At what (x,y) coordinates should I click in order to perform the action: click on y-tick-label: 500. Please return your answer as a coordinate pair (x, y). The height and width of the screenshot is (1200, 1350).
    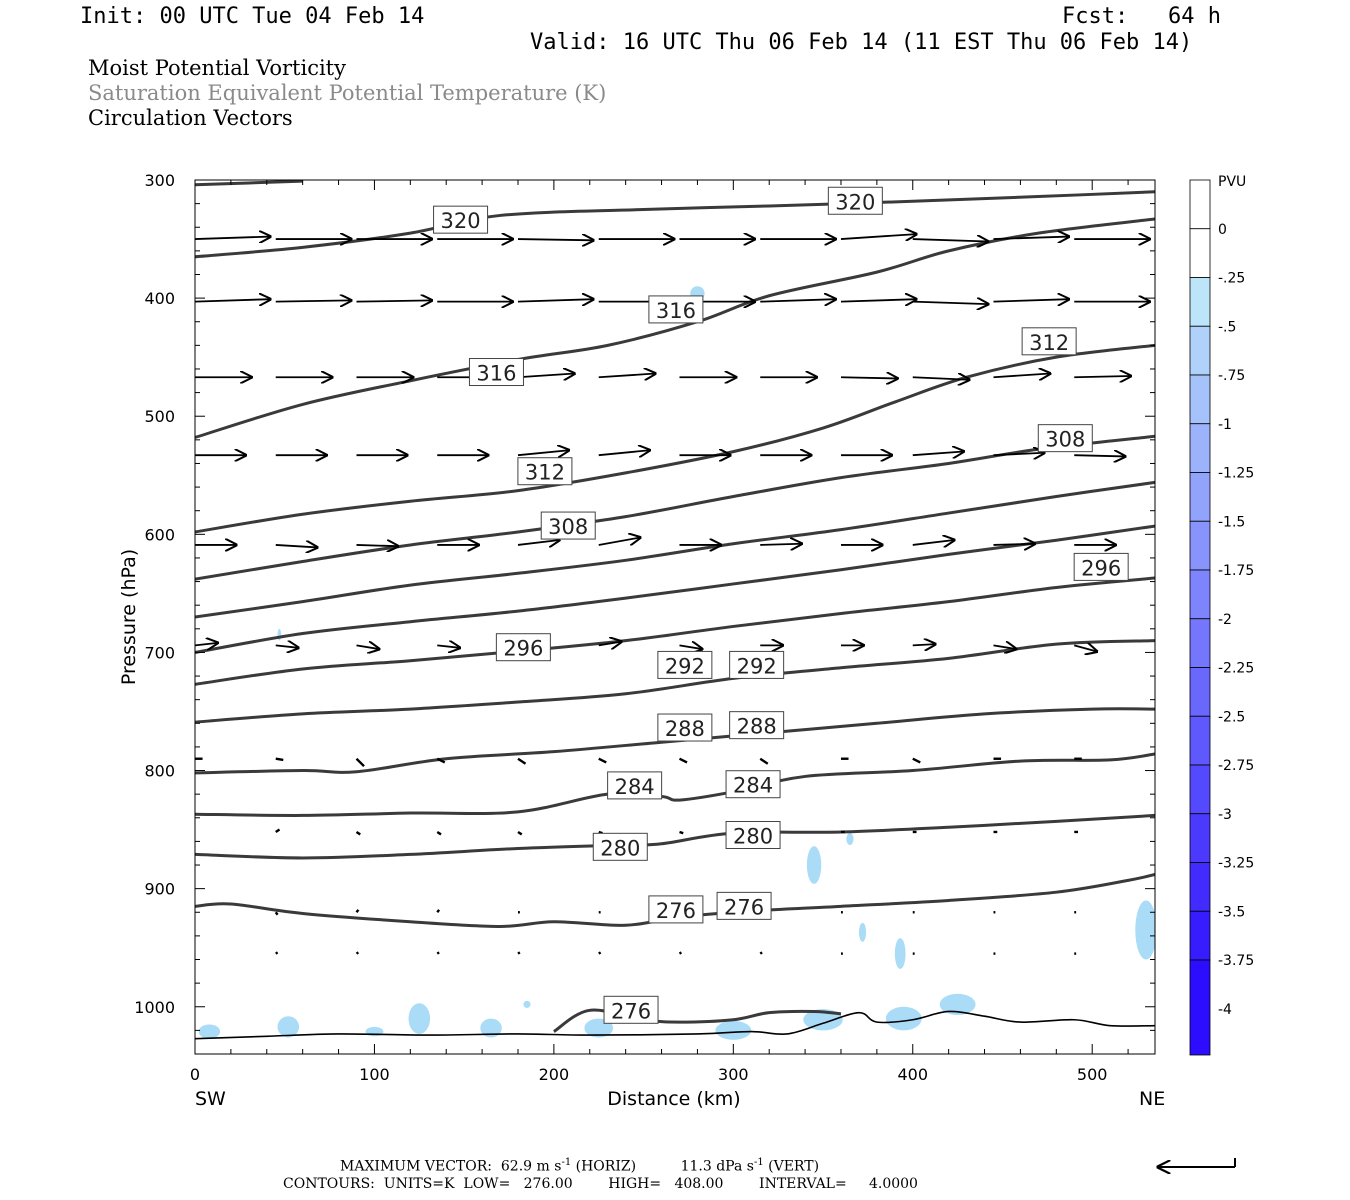
    Looking at the image, I should click on (159, 416).